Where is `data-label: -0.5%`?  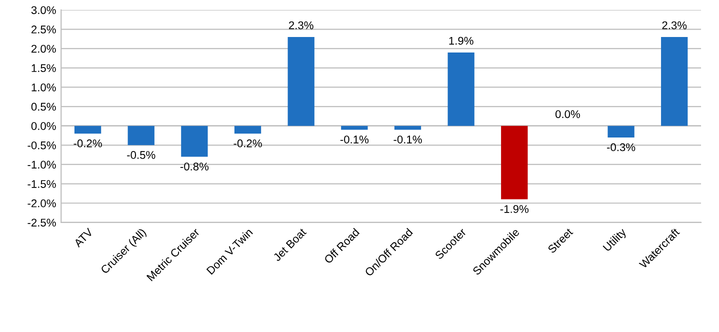 data-label: -0.5% is located at coordinates (141, 155).